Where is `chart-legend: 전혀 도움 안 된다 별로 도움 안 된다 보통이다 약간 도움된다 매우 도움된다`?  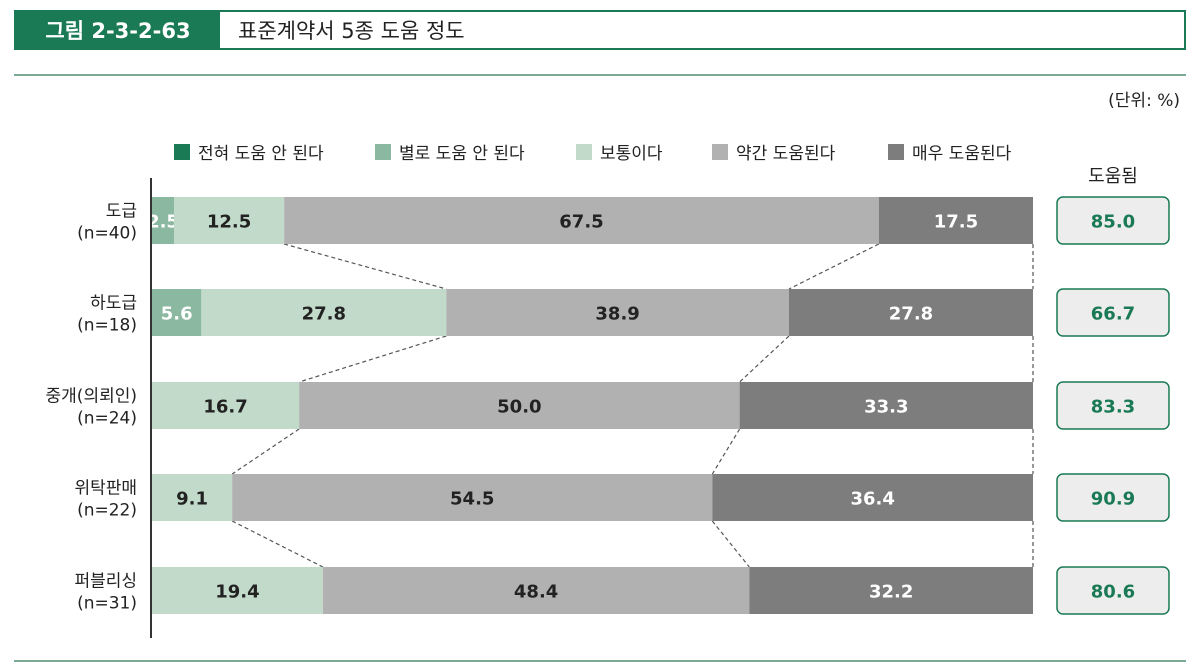 chart-legend: 전혀 도움 안 된다 별로 도움 안 된다 보통이다 약간 도움된다 매우 도움된다 is located at coordinates (593, 154).